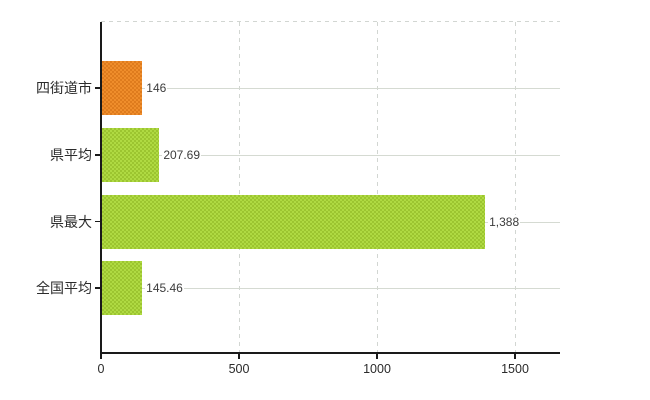 The image size is (650, 400). What do you see at coordinates (64, 288) in the screenshot?
I see `category-label: 全国平均` at bounding box center [64, 288].